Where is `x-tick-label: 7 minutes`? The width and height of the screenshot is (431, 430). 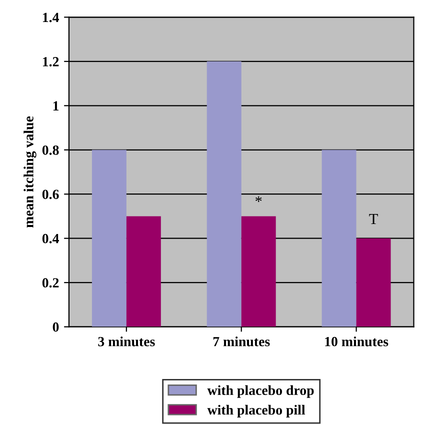 x-tick-label: 7 minutes is located at coordinates (241, 341).